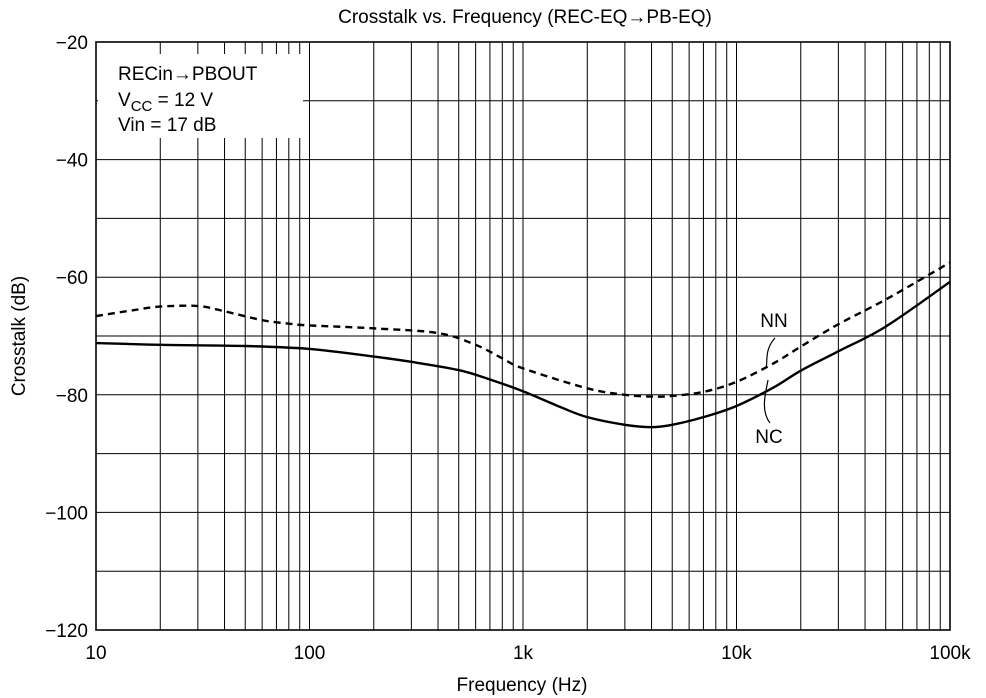 The height and width of the screenshot is (698, 986). Describe the element at coordinates (95, 653) in the screenshot. I see `x-tick-label: 10` at that location.